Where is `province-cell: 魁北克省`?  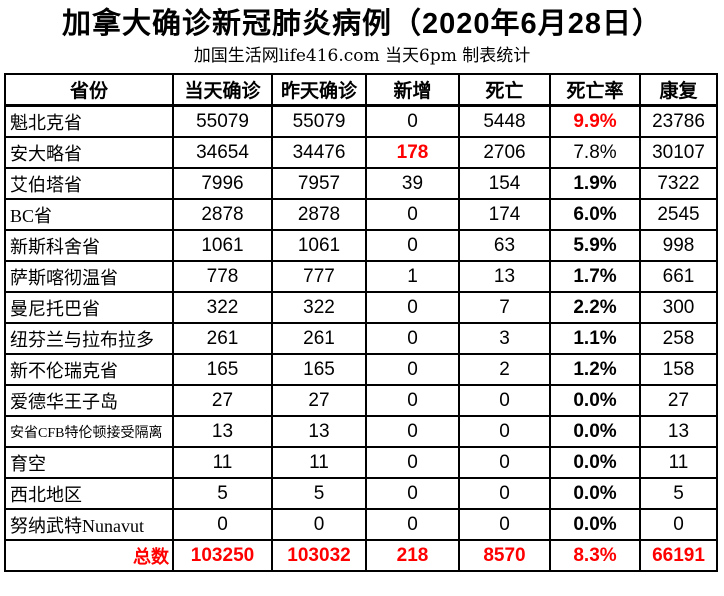
province-cell: 魁北克省 is located at coordinates (89, 121).